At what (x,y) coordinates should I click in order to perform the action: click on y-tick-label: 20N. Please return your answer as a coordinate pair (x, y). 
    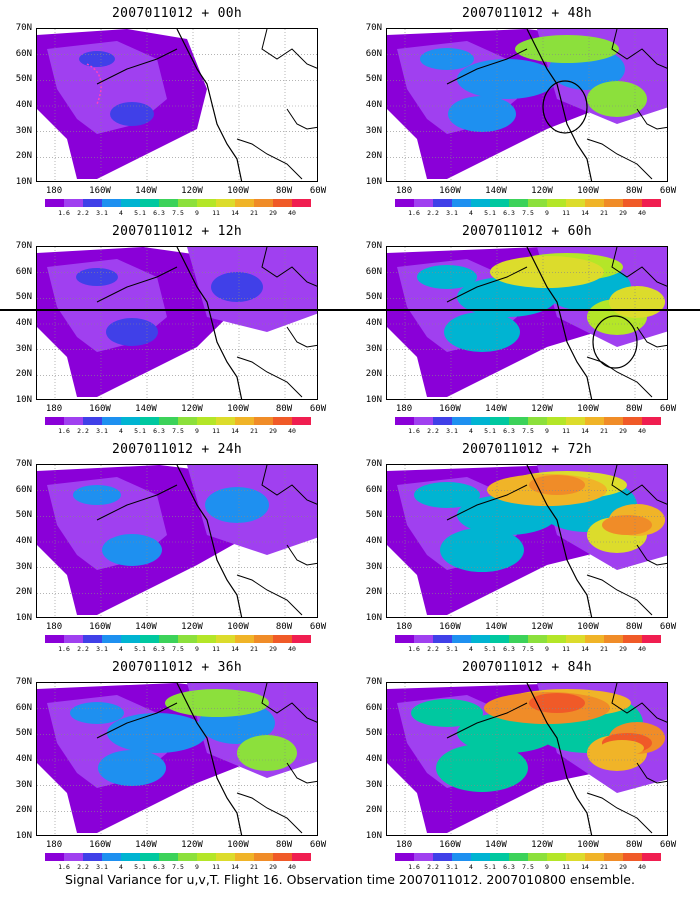
    Looking at the image, I should click on (23, 810).